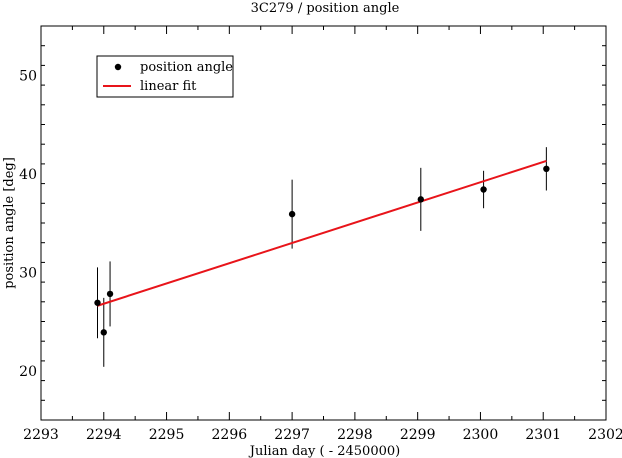 The image size is (622, 458). What do you see at coordinates (118, 67) in the screenshot?
I see `legend-point-marker` at bounding box center [118, 67].